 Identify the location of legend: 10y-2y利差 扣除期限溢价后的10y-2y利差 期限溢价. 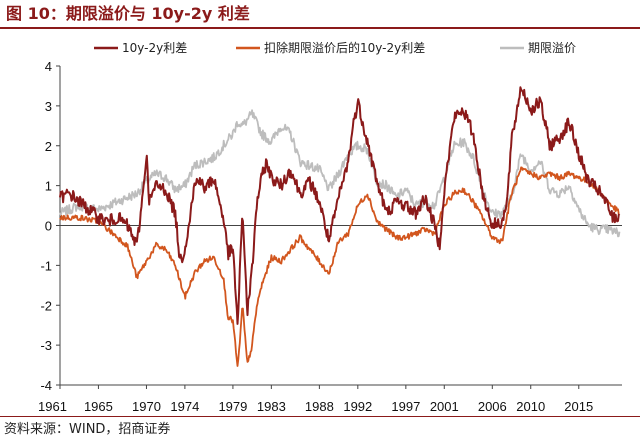
(335, 47).